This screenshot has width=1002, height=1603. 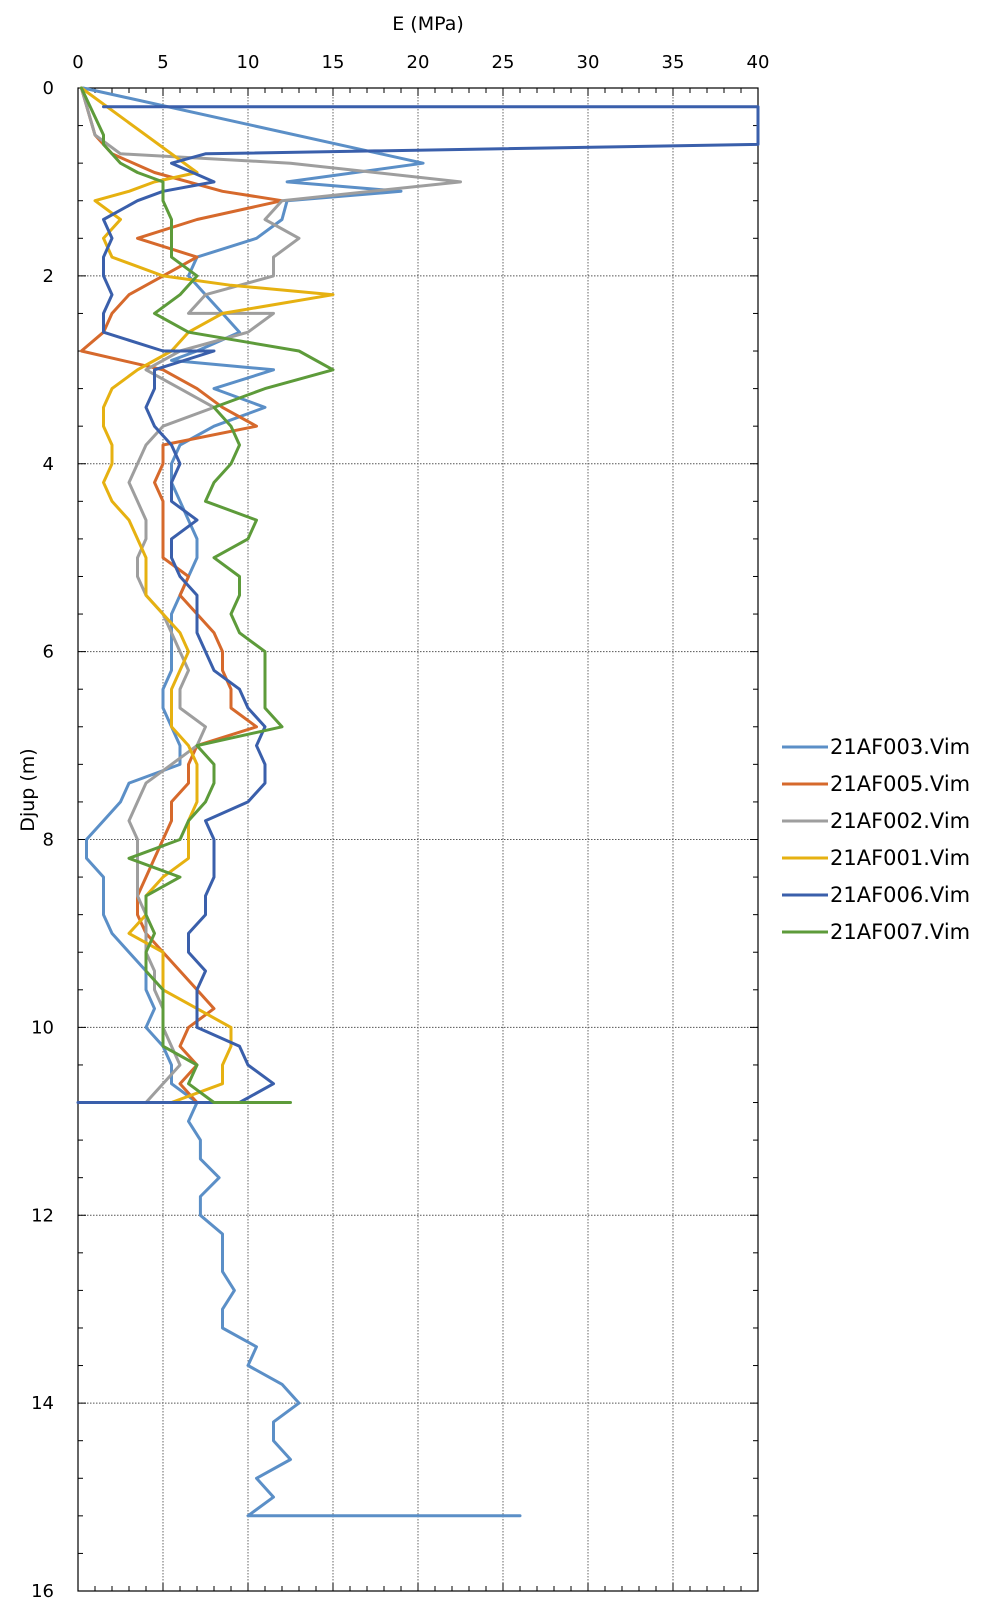 I want to click on y-tick-label: 12, so click(x=42, y=1215).